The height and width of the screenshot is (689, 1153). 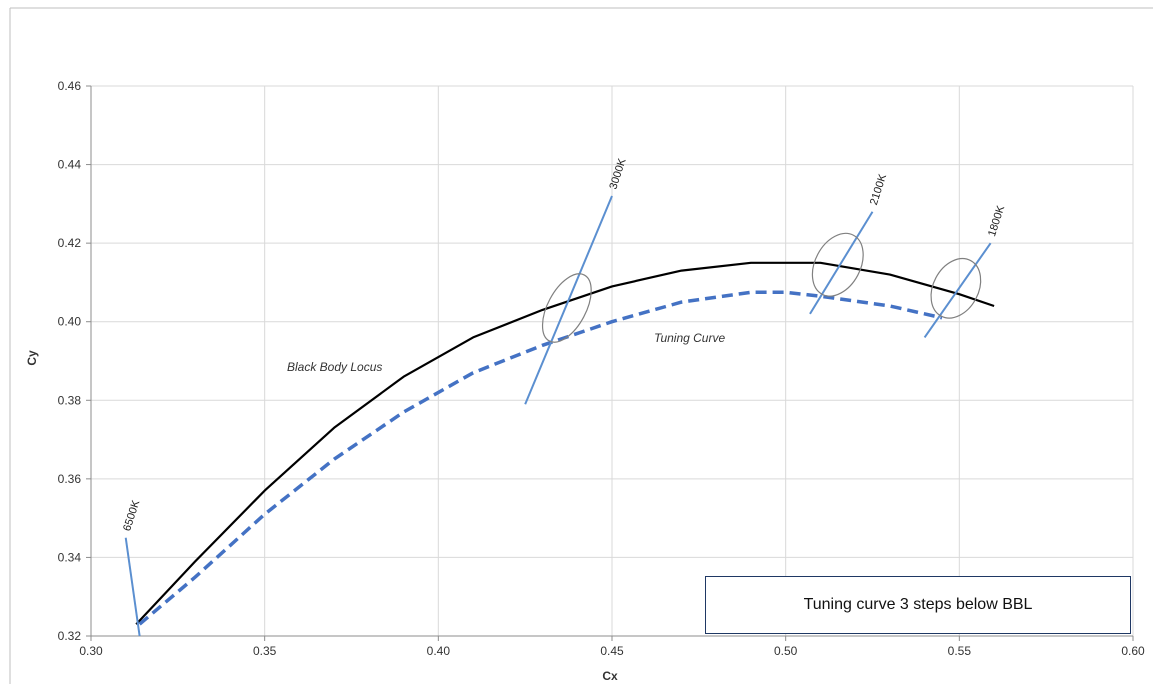 I want to click on y-tick-label-2: 0.36, so click(x=70, y=479).